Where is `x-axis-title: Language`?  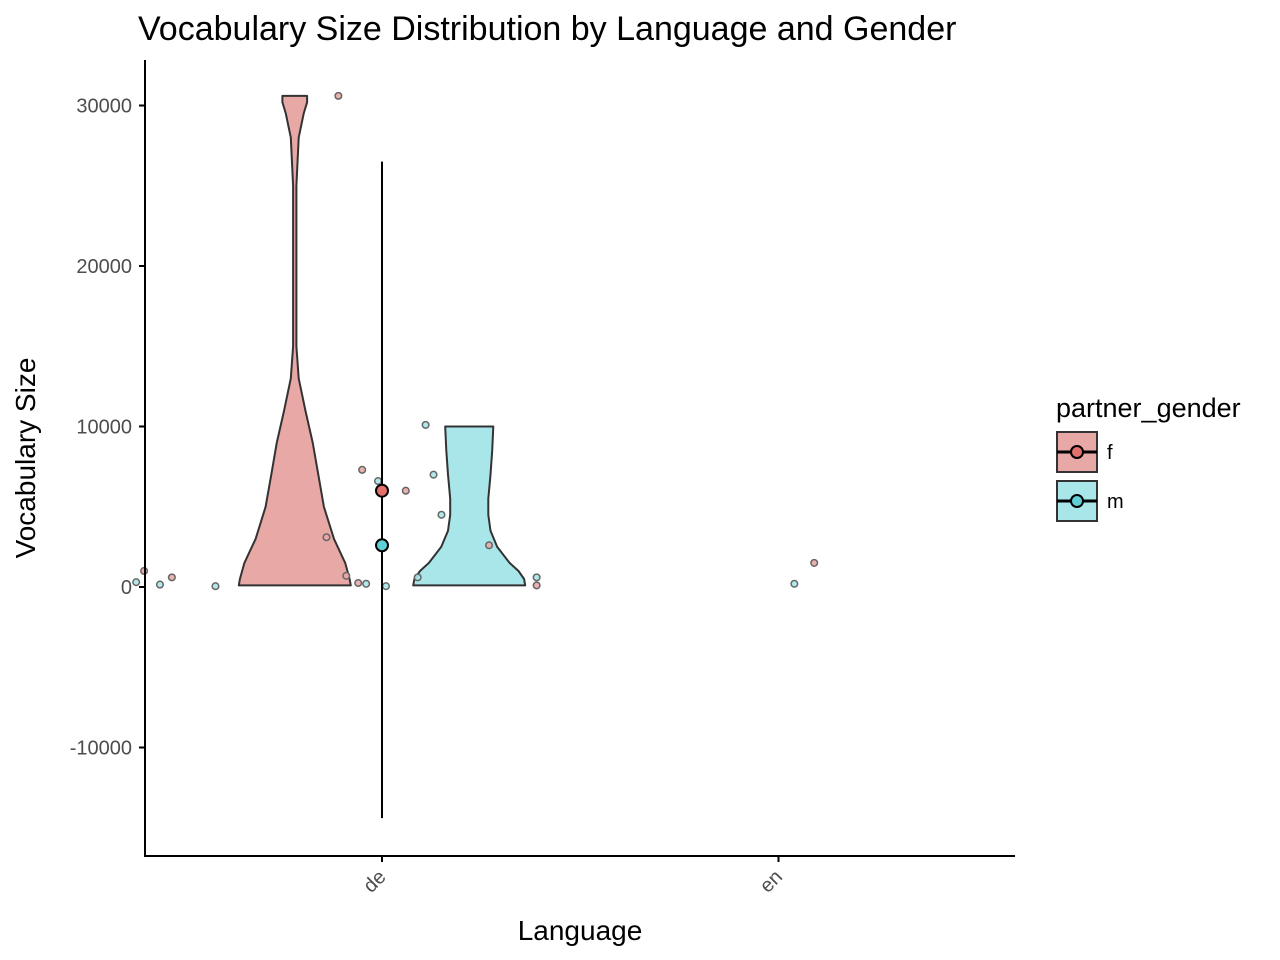 x-axis-title: Language is located at coordinates (580, 930).